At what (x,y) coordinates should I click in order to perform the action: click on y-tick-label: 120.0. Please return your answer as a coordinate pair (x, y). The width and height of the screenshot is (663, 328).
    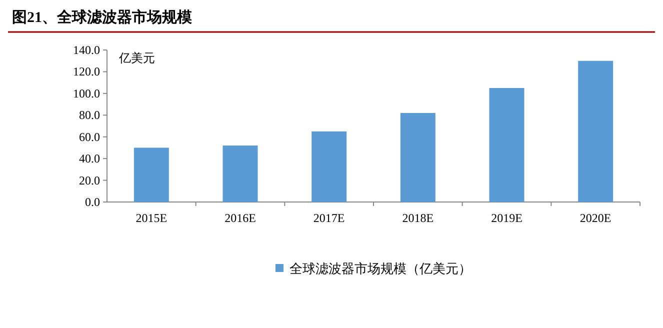
    Looking at the image, I should click on (86, 71).